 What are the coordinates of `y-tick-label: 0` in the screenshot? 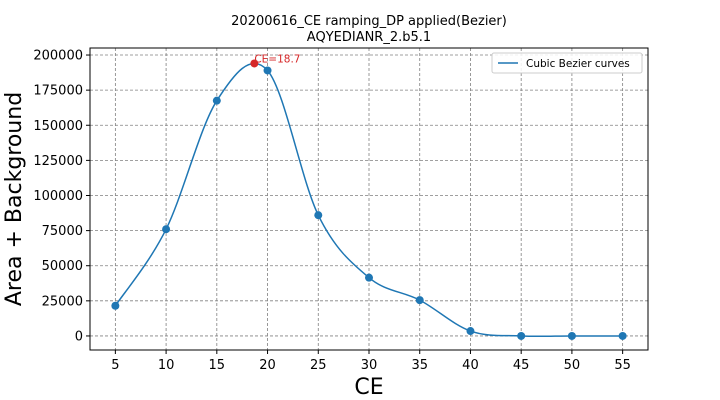 It's located at (79, 336).